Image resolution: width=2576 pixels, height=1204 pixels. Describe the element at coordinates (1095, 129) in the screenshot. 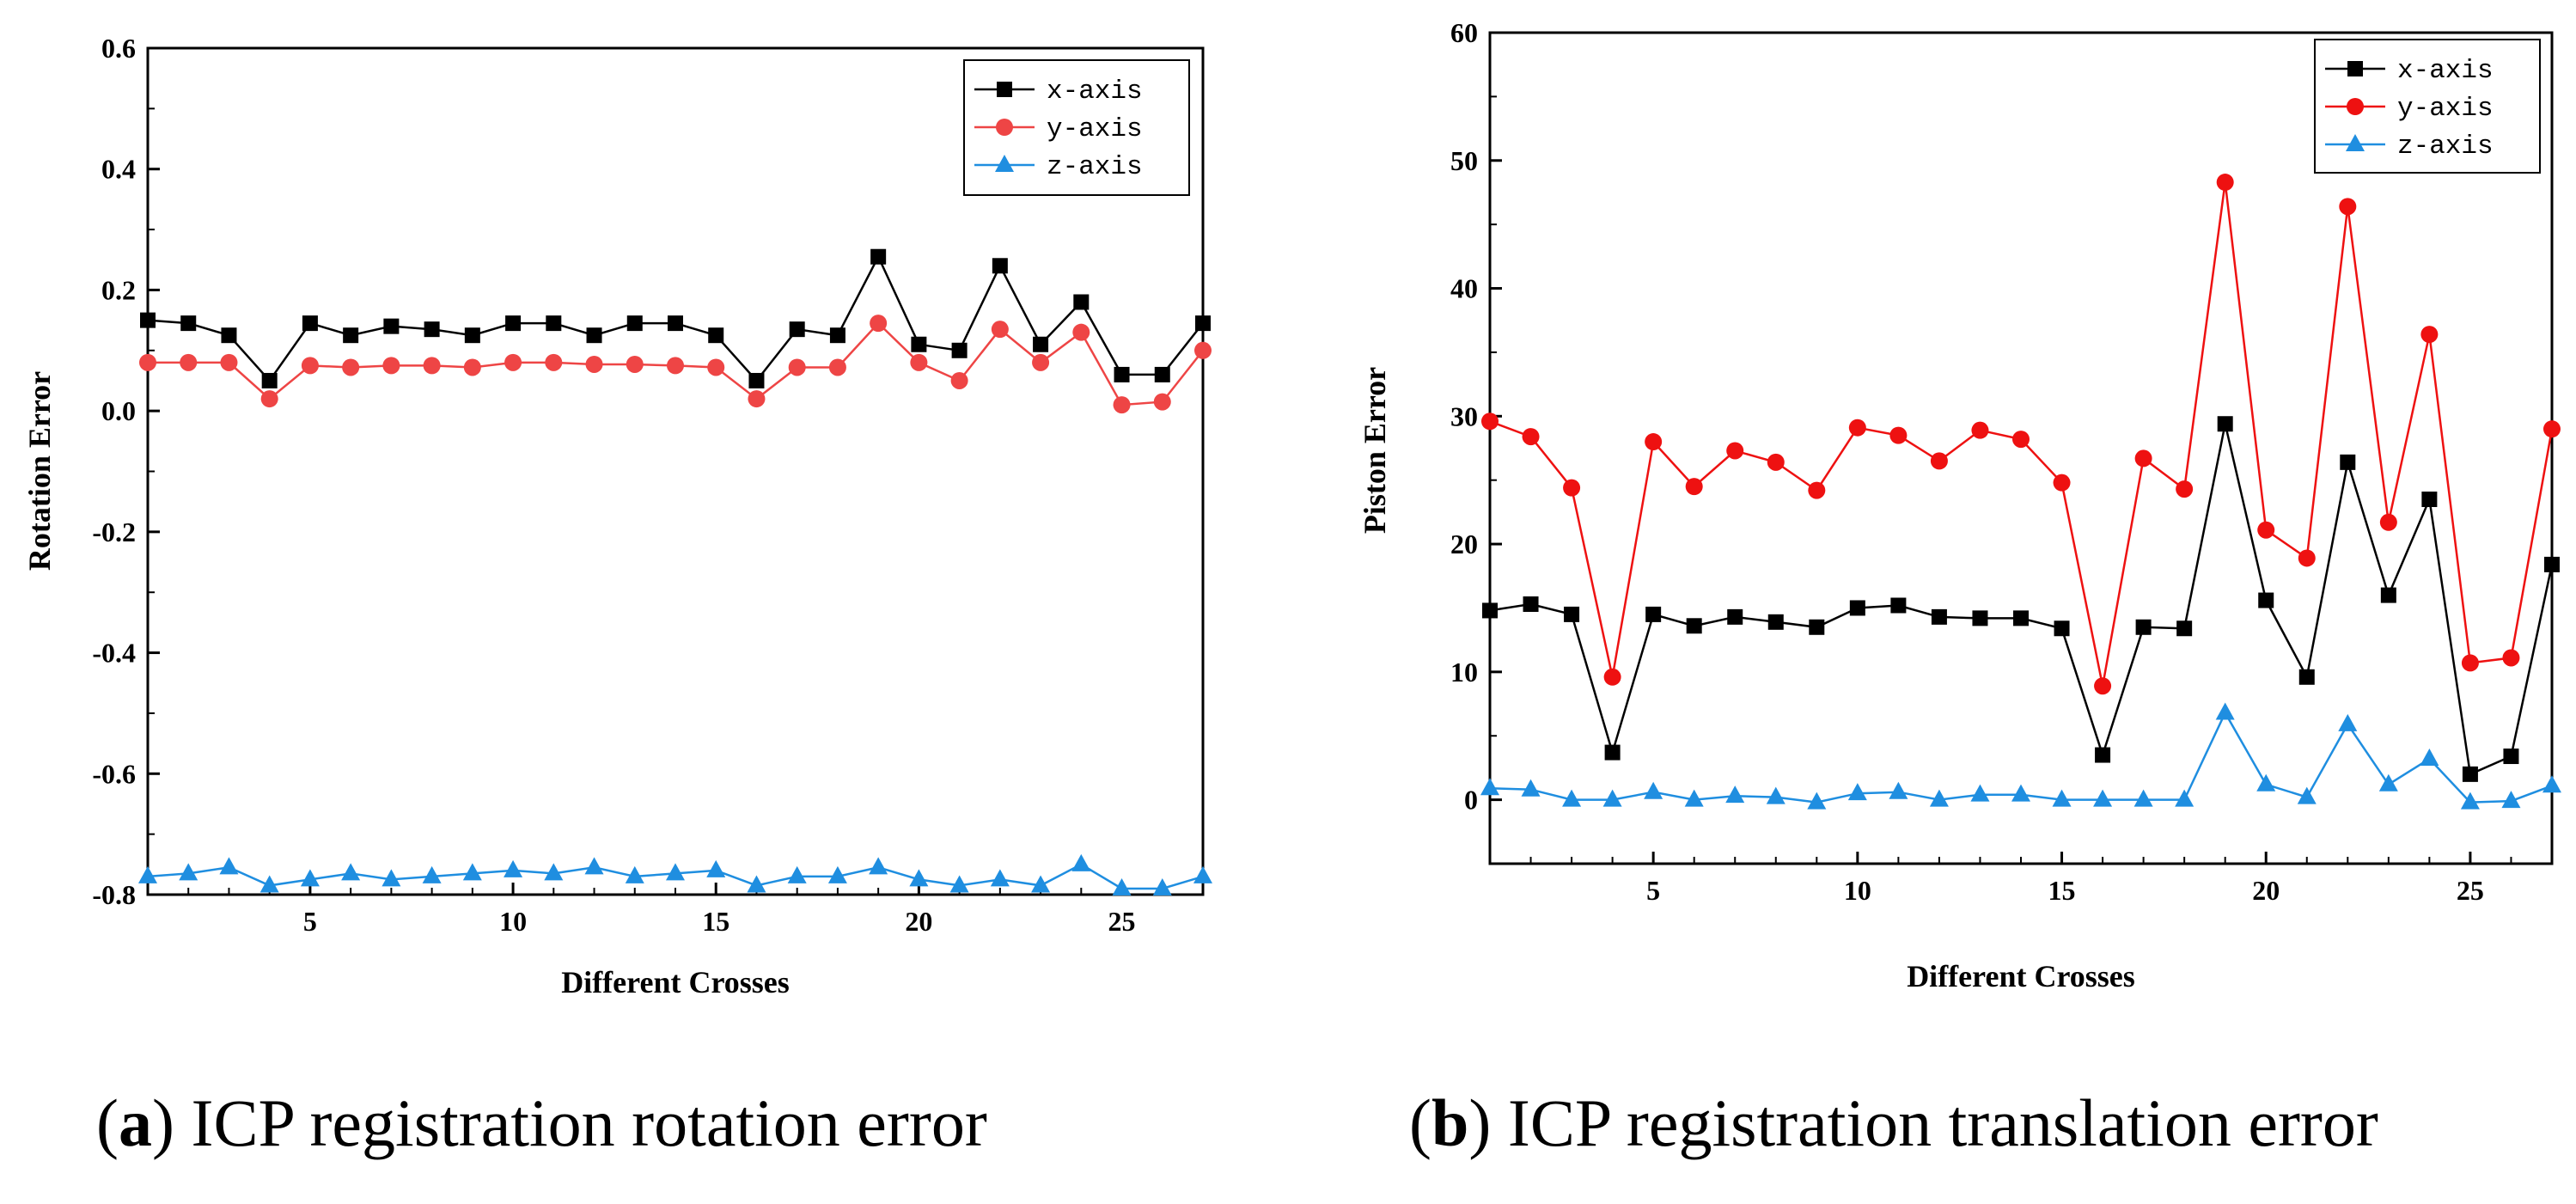

I see `legend-label-a-y-axis: y-axis` at that location.